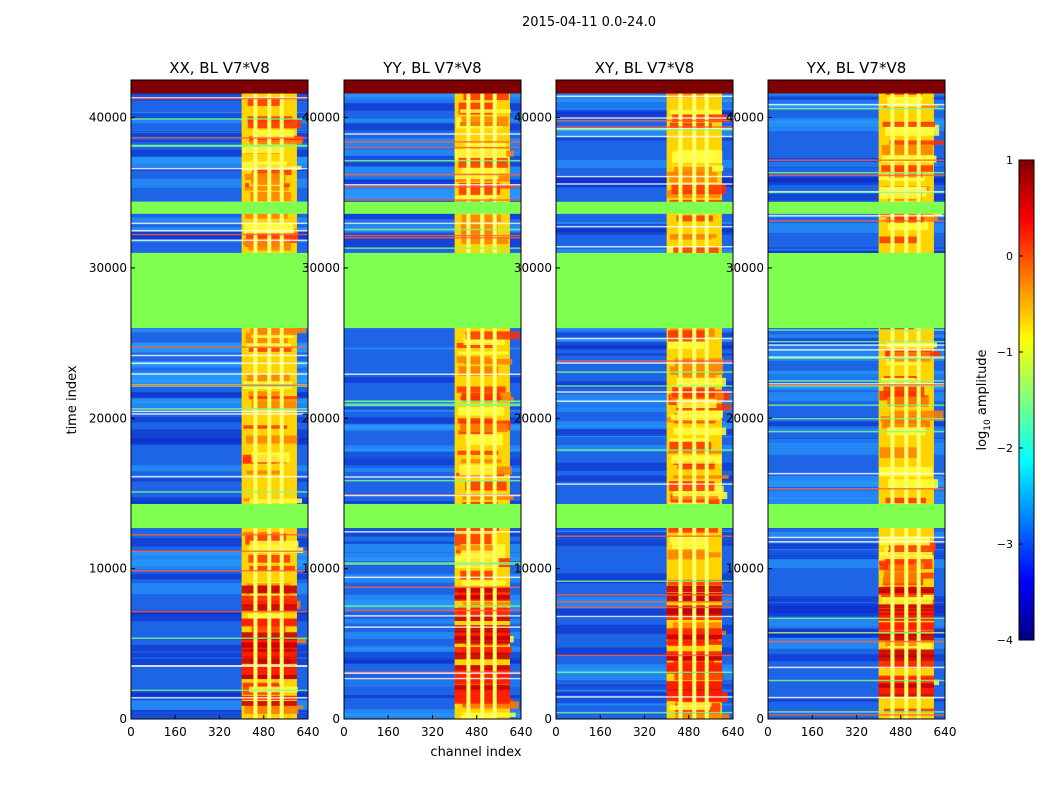  Describe the element at coordinates (745, 118) in the screenshot. I see `y-tick-label: 40000` at that location.